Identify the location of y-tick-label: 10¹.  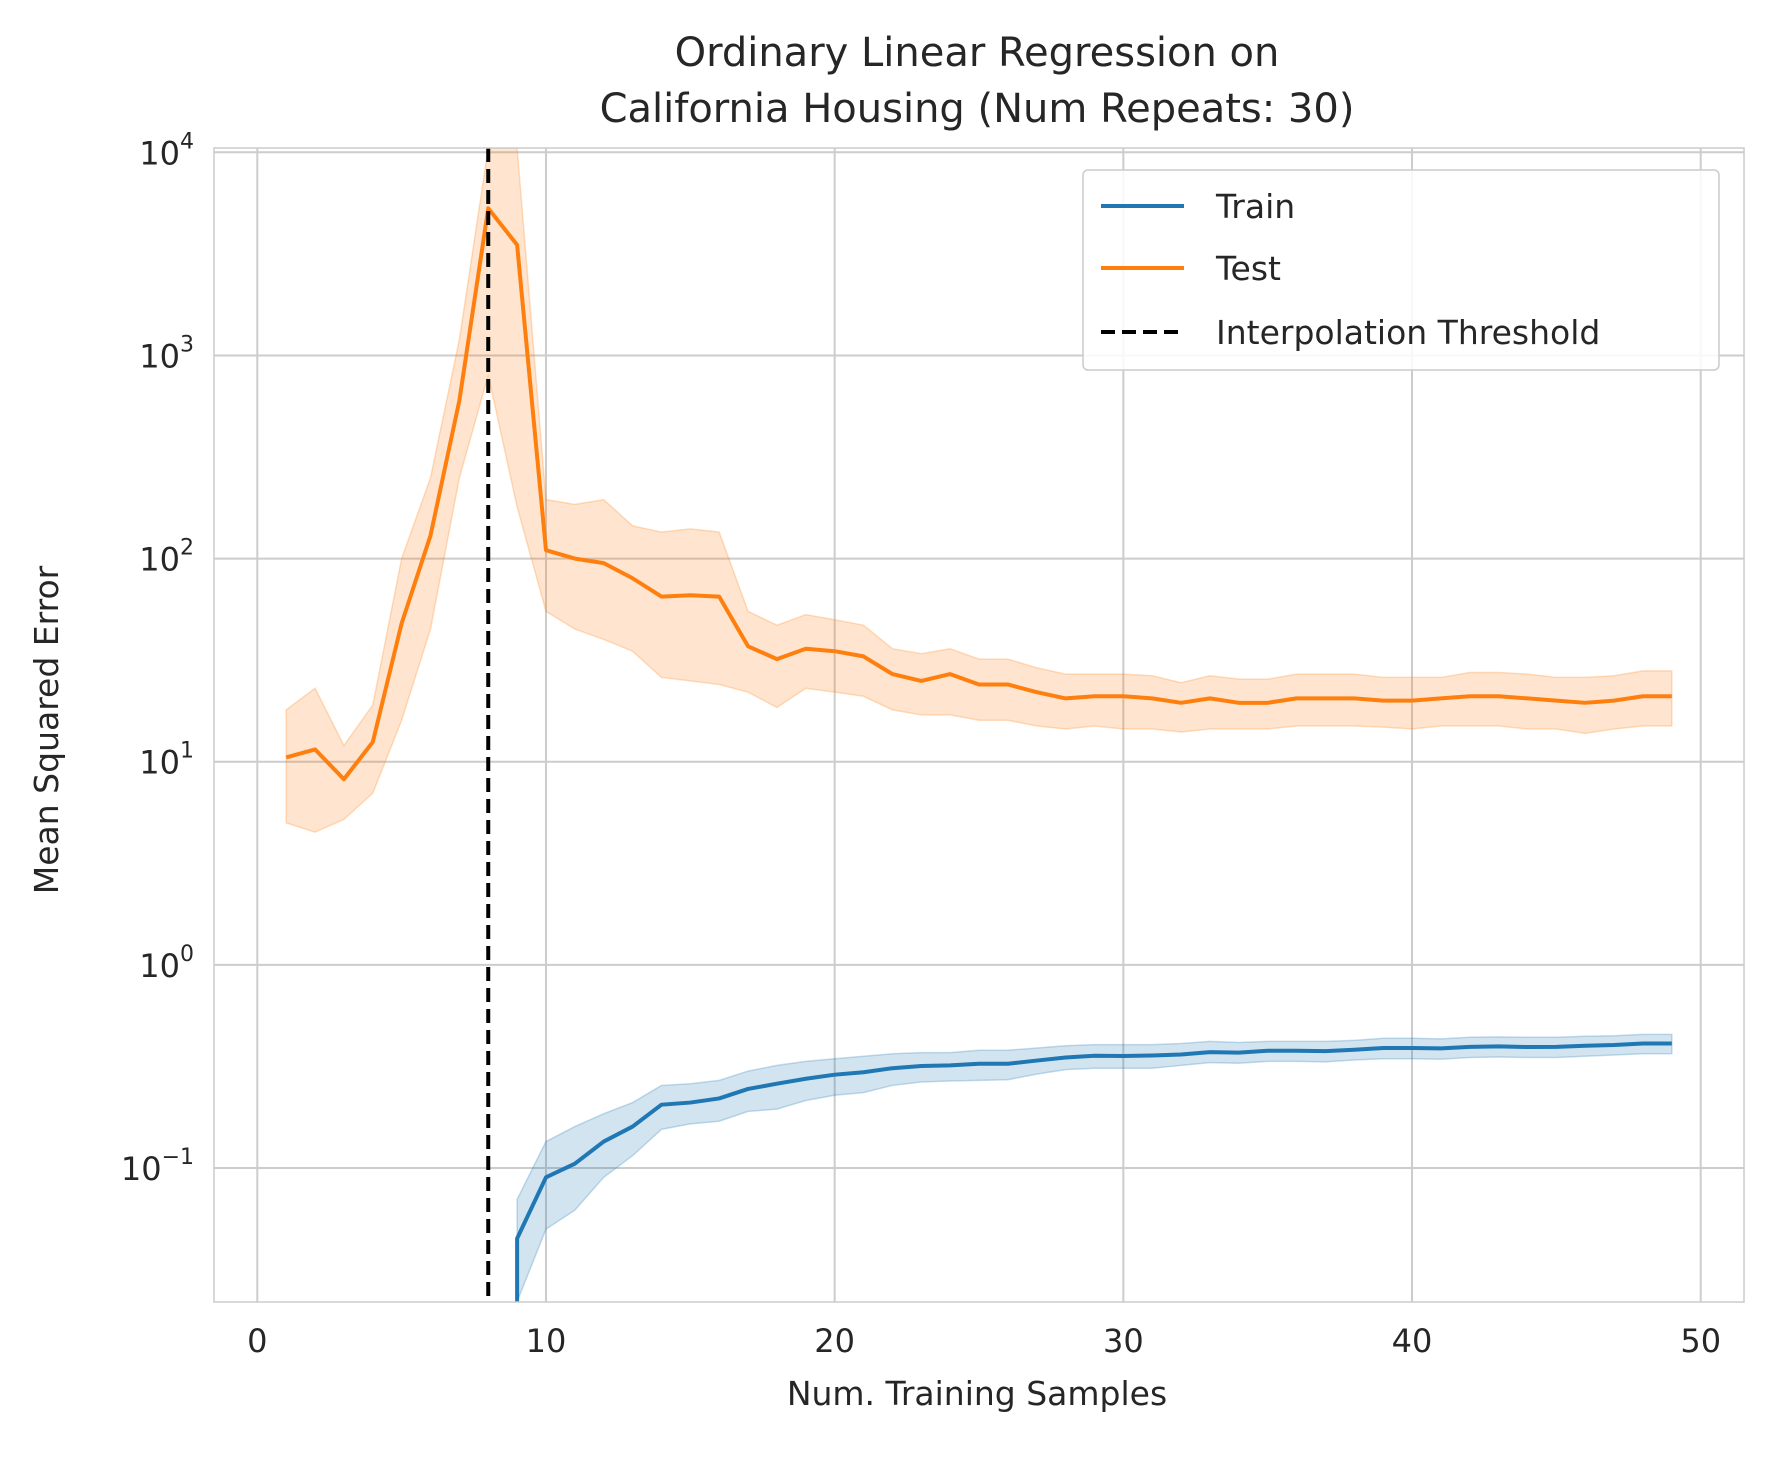
(166, 760).